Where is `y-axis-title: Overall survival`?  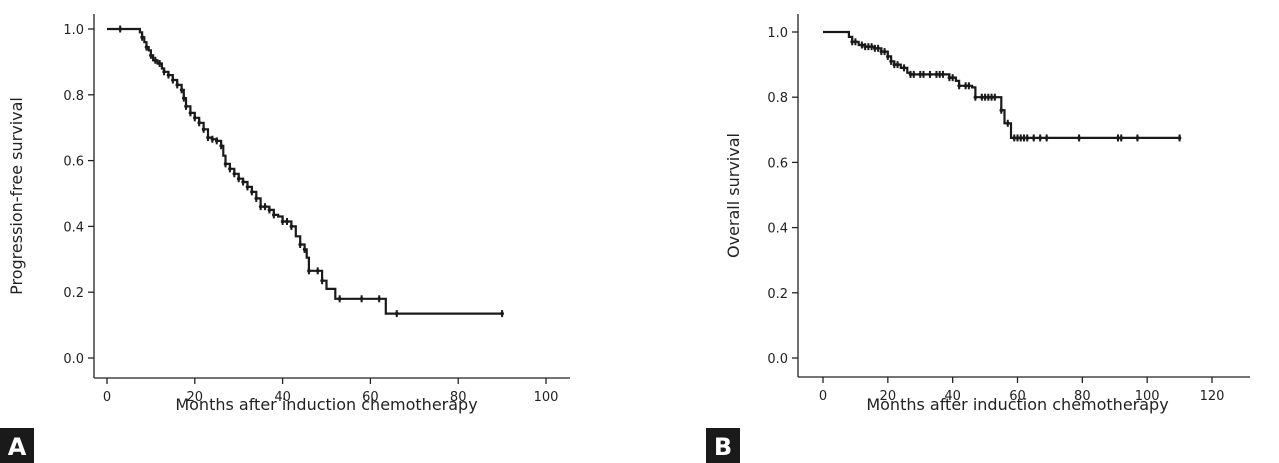 y-axis-title: Overall survival is located at coordinates (733, 195).